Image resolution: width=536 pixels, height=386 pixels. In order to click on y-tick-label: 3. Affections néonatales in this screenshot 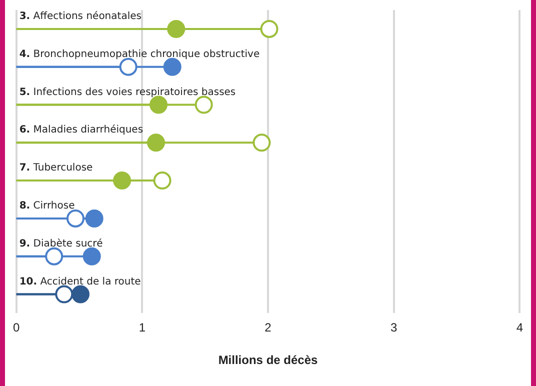, I will do `click(80, 16)`.